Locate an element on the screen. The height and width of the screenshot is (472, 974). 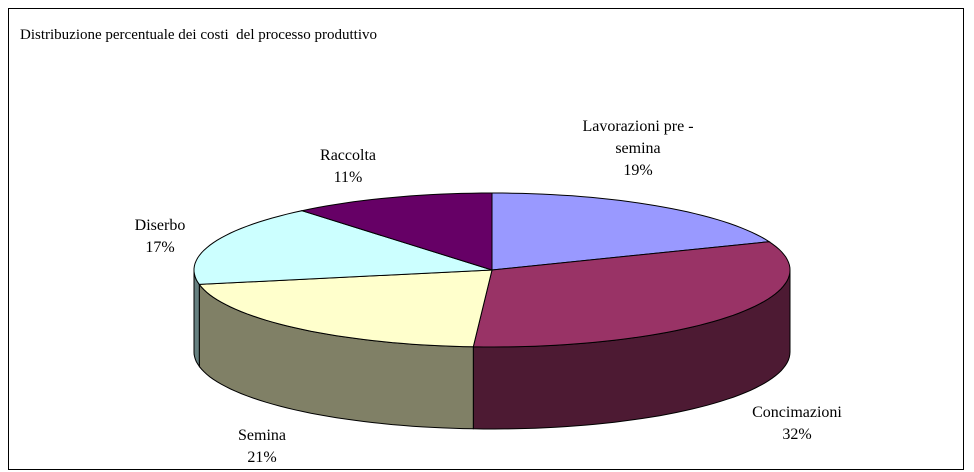
data-label: Lavorazioni pre - semina 19% is located at coordinates (638, 149).